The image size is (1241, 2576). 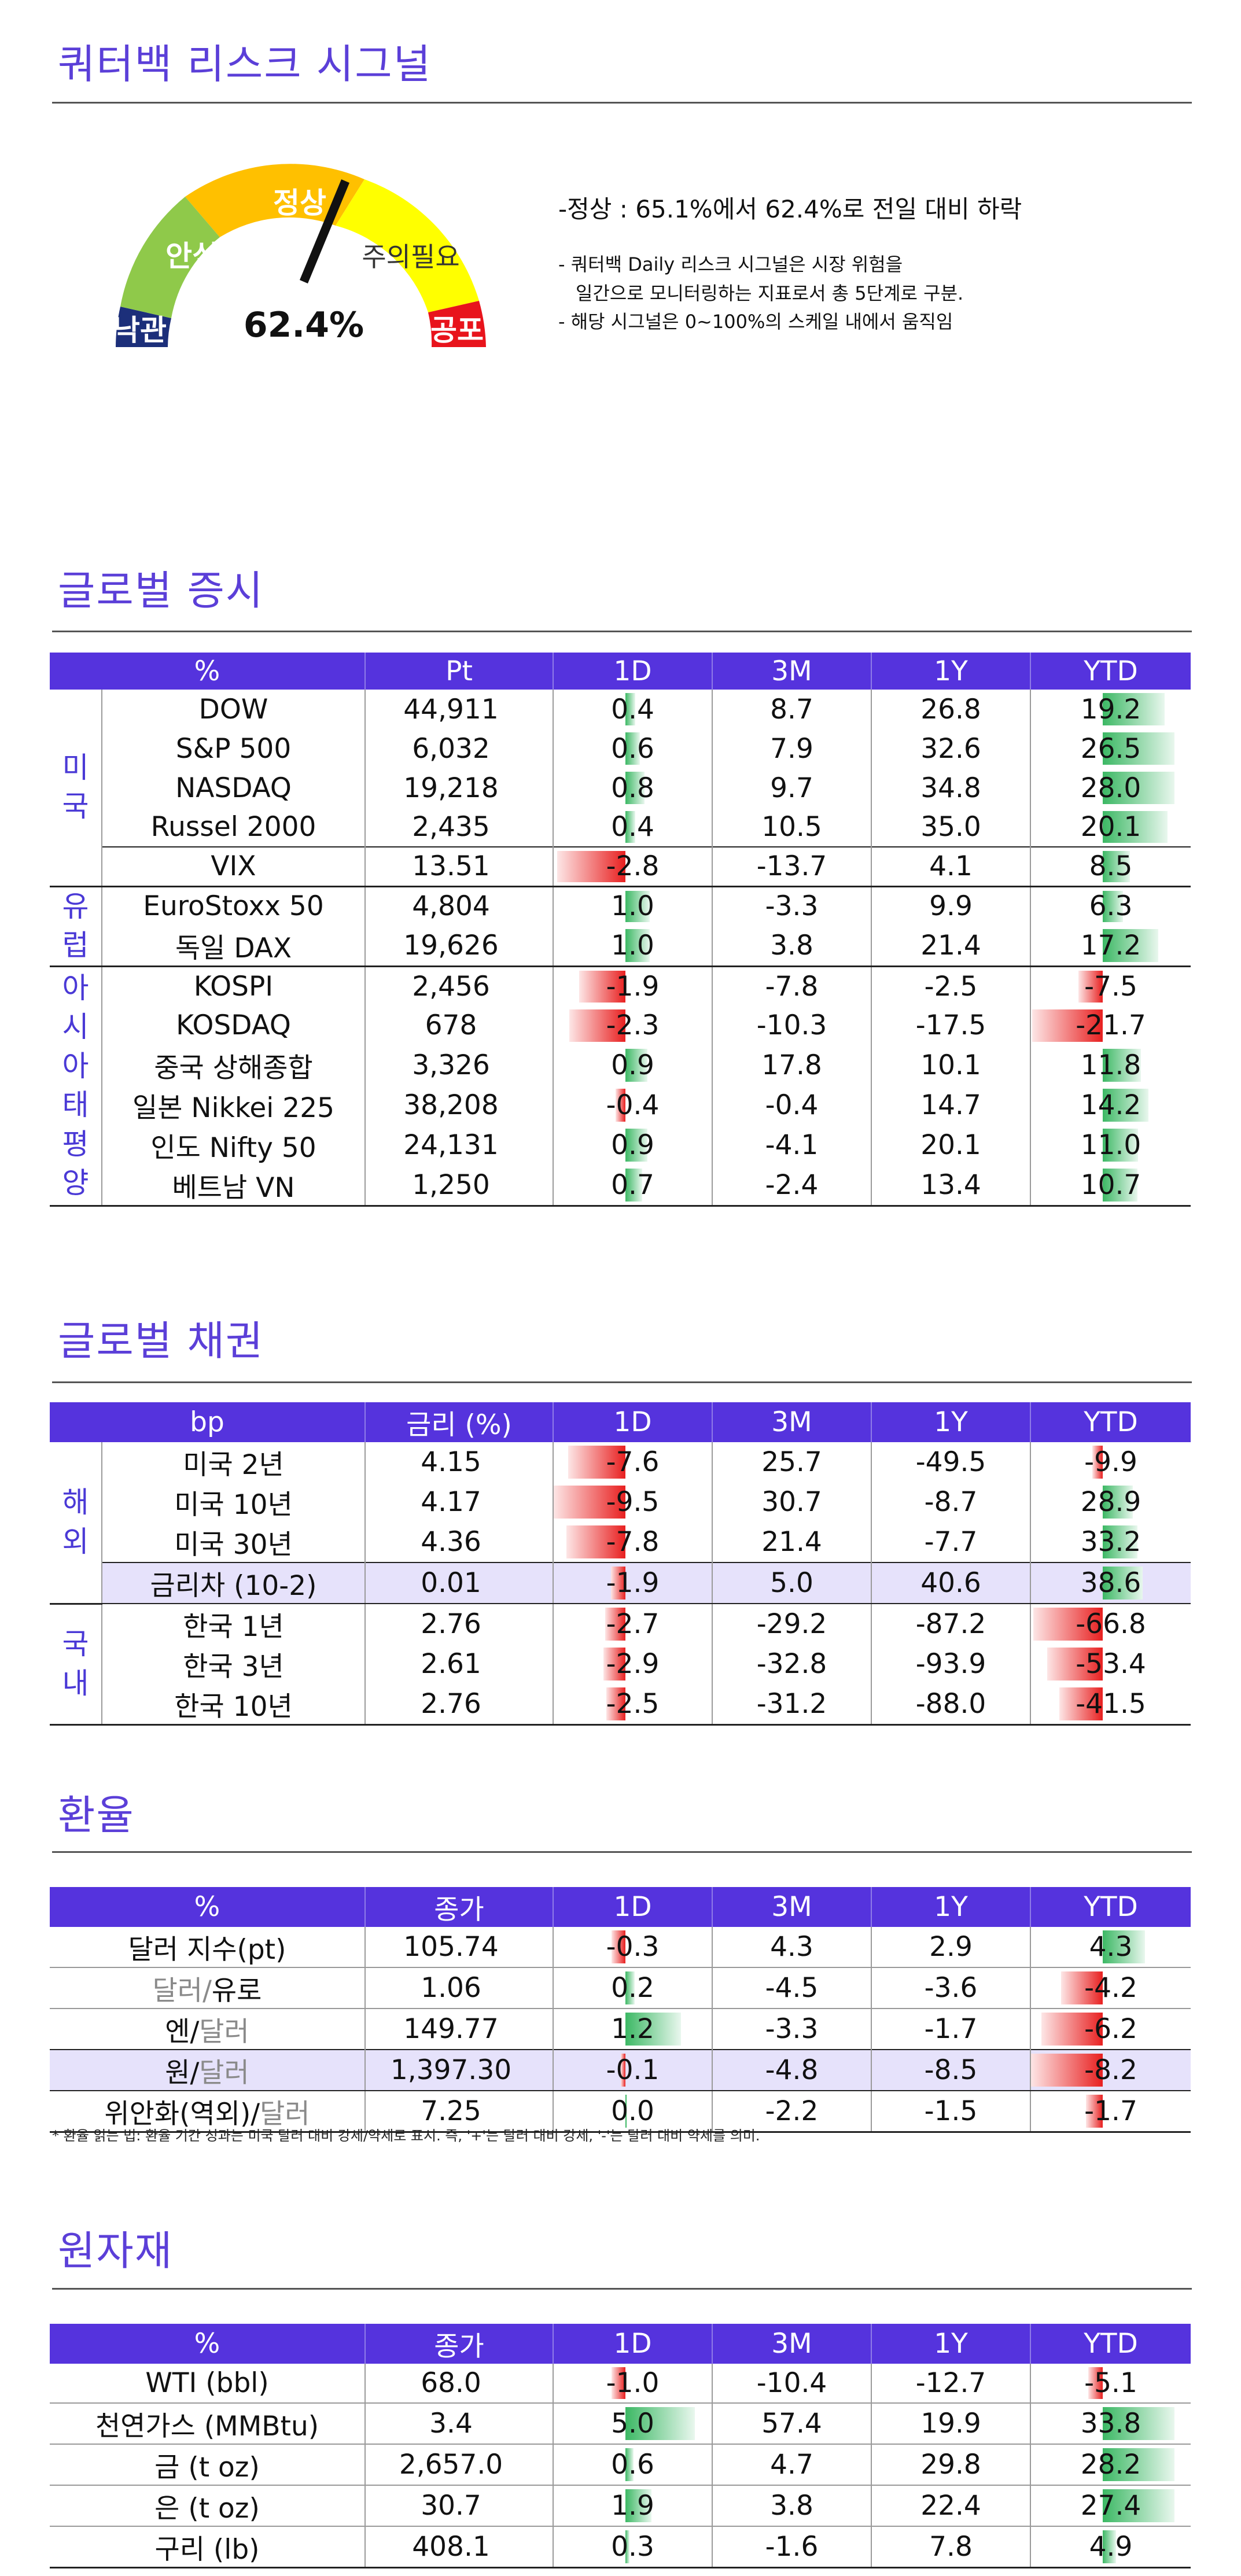 What do you see at coordinates (792, 986) in the screenshot?
I see `row-3m: -7.8` at bounding box center [792, 986].